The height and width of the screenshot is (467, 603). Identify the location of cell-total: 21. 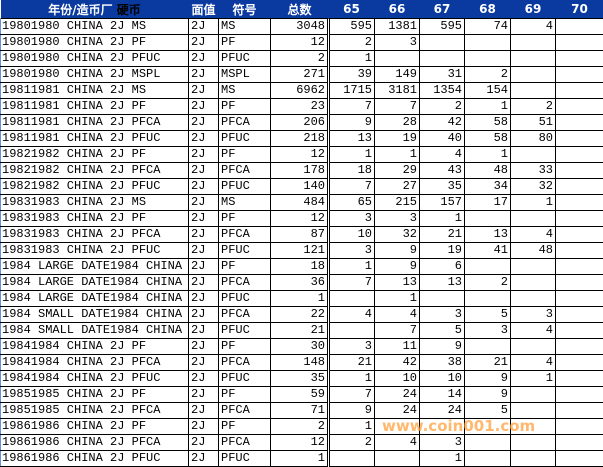
(300, 331).